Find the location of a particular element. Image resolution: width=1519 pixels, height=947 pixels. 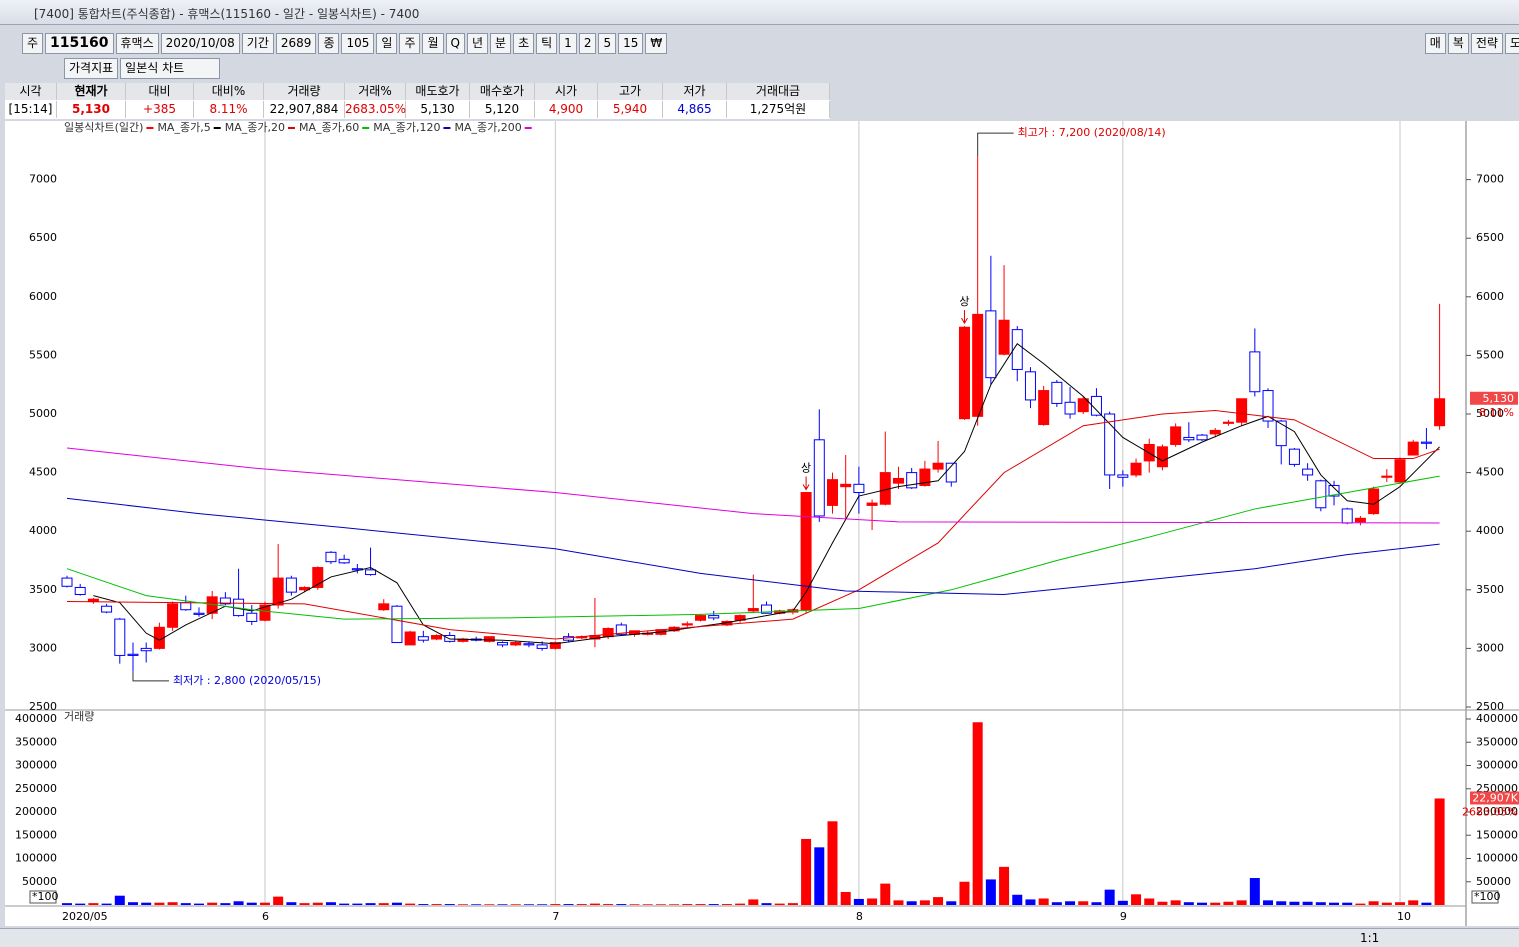

toolbar-item: 115160 is located at coordinates (79, 43).